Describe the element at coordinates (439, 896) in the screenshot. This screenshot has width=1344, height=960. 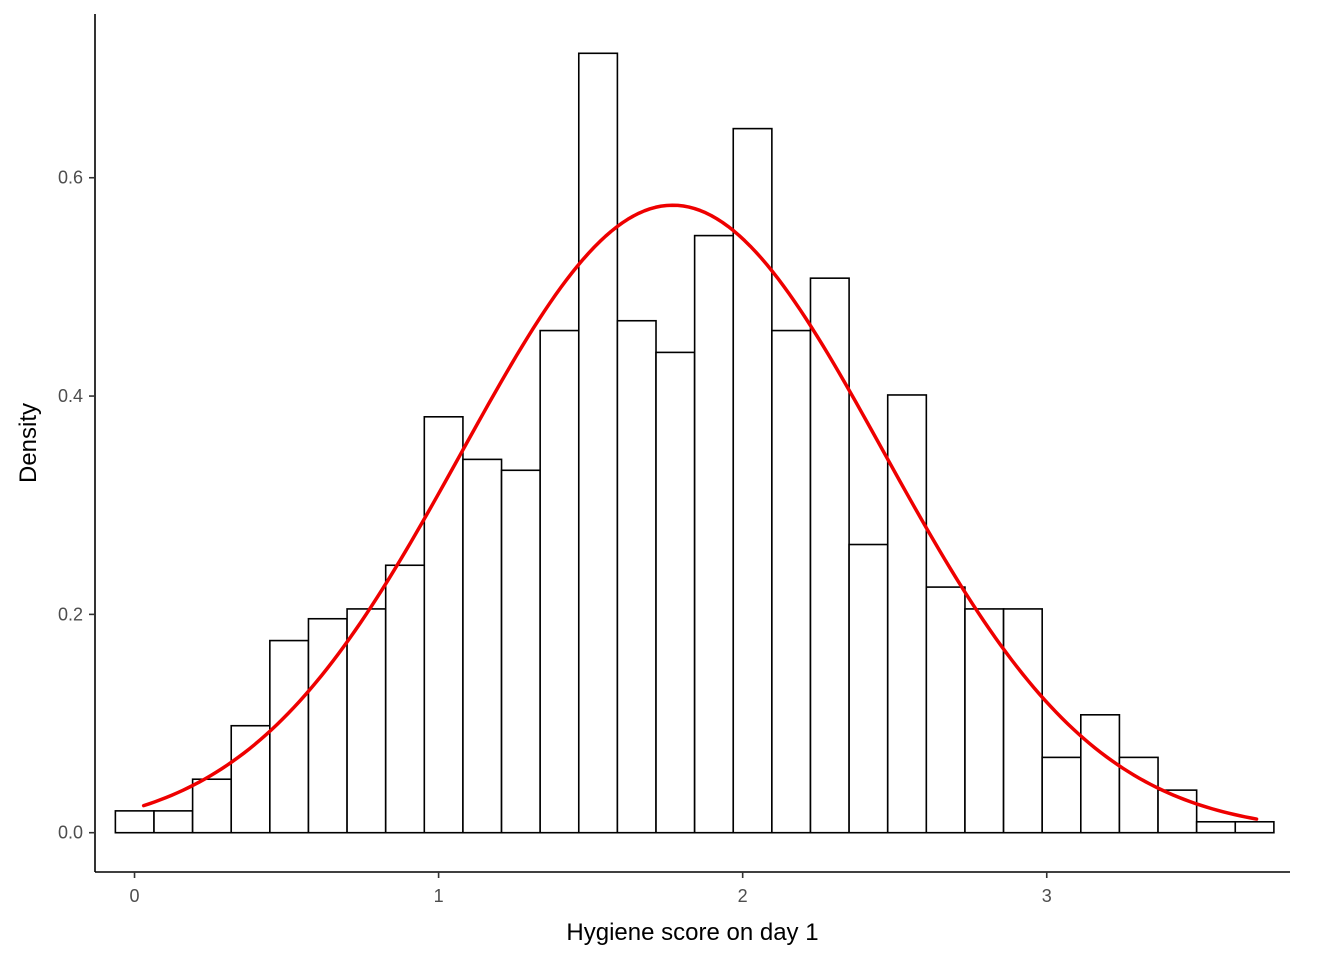
I see `x-tick-label: 1` at that location.